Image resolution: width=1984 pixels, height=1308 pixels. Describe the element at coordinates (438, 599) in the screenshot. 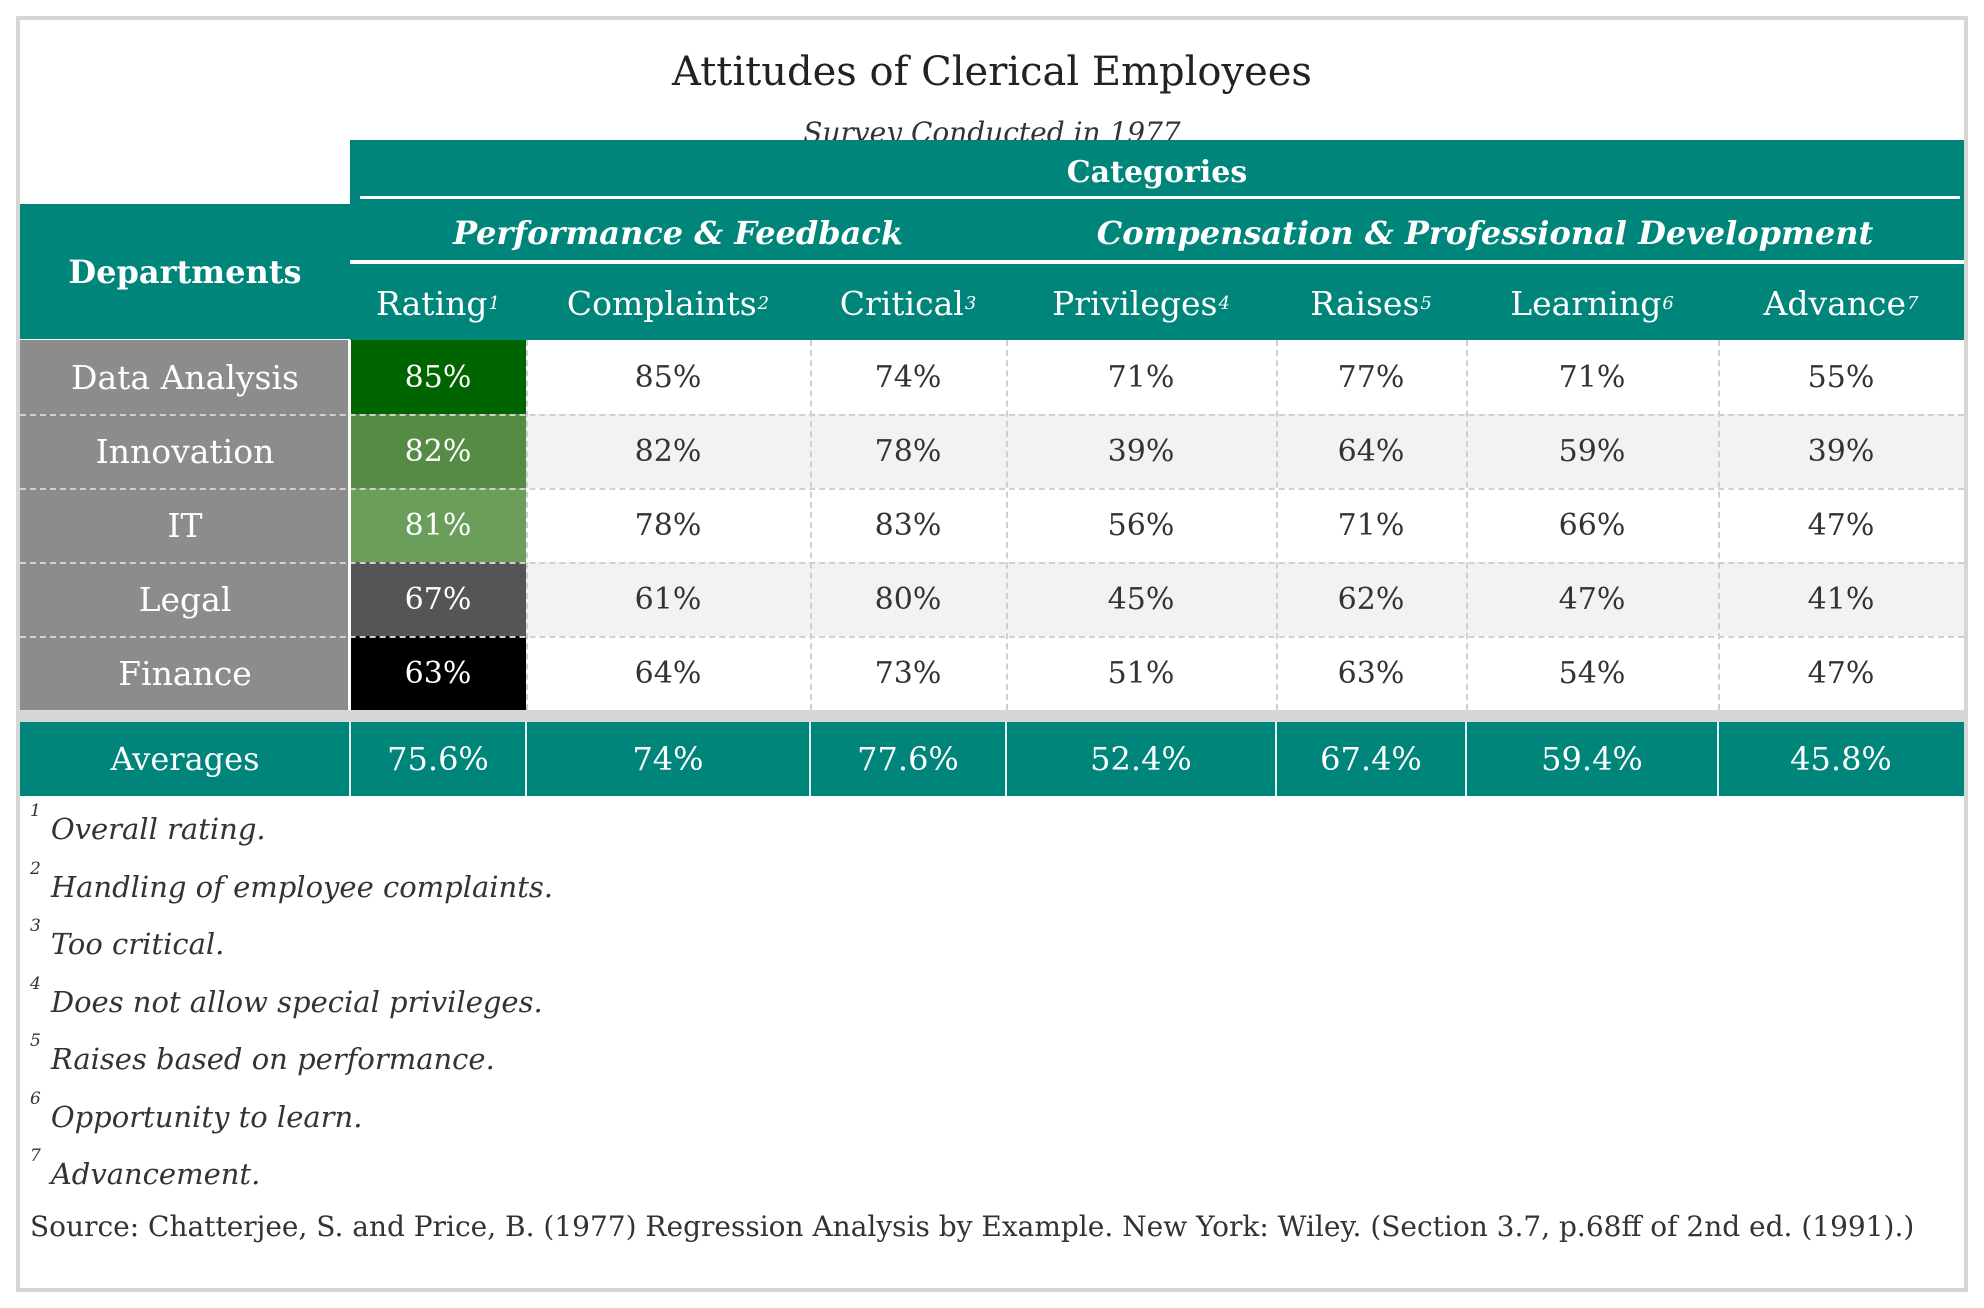

I see `table-cell-rating: 67%` at that location.